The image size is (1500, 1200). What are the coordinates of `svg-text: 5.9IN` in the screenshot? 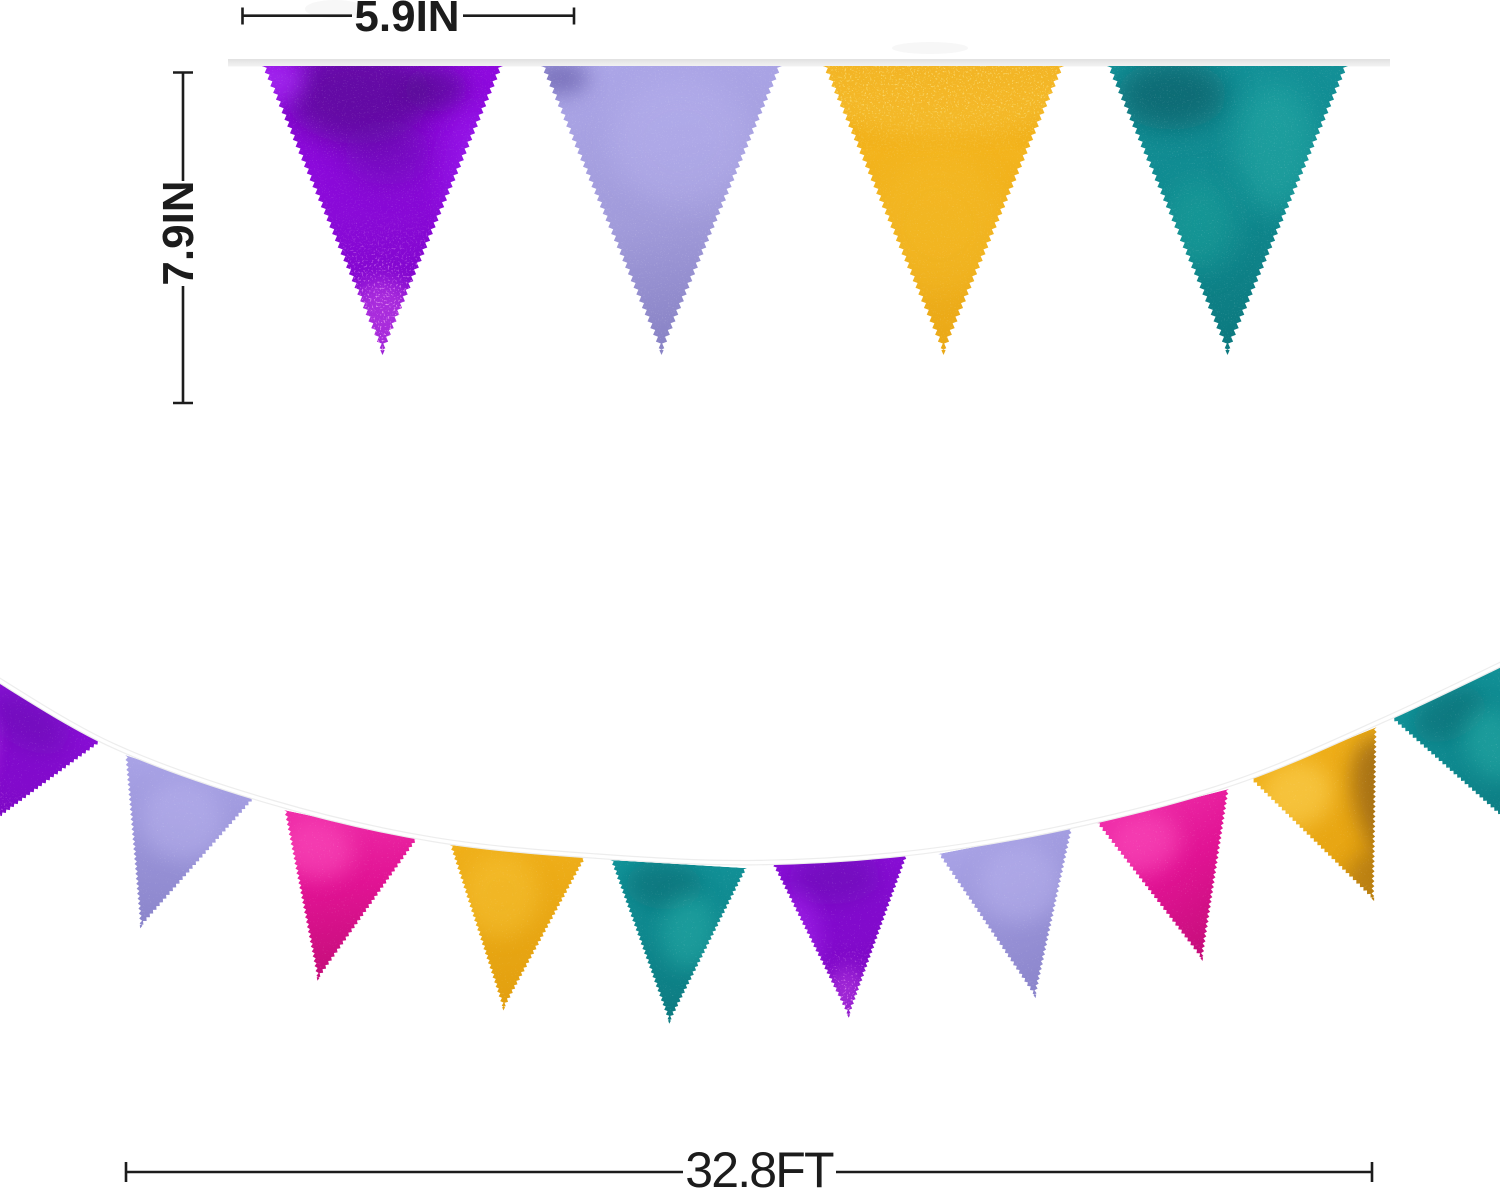 It's located at (406, 20).